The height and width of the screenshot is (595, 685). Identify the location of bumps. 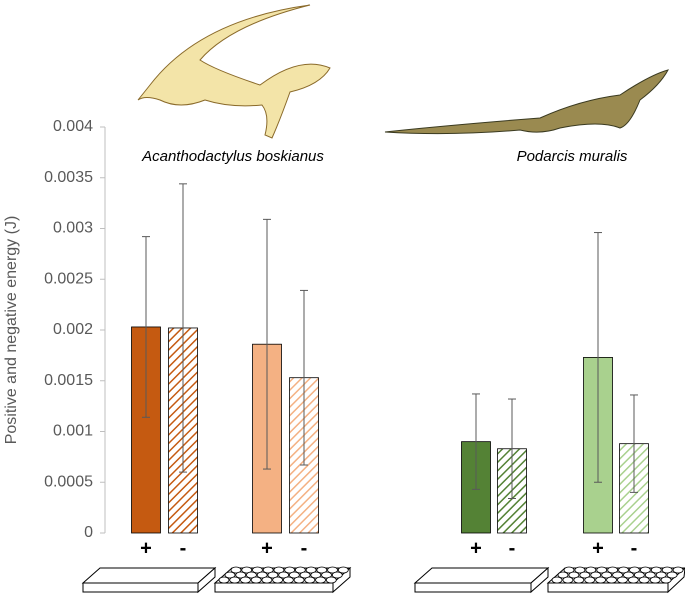
(451, 575).